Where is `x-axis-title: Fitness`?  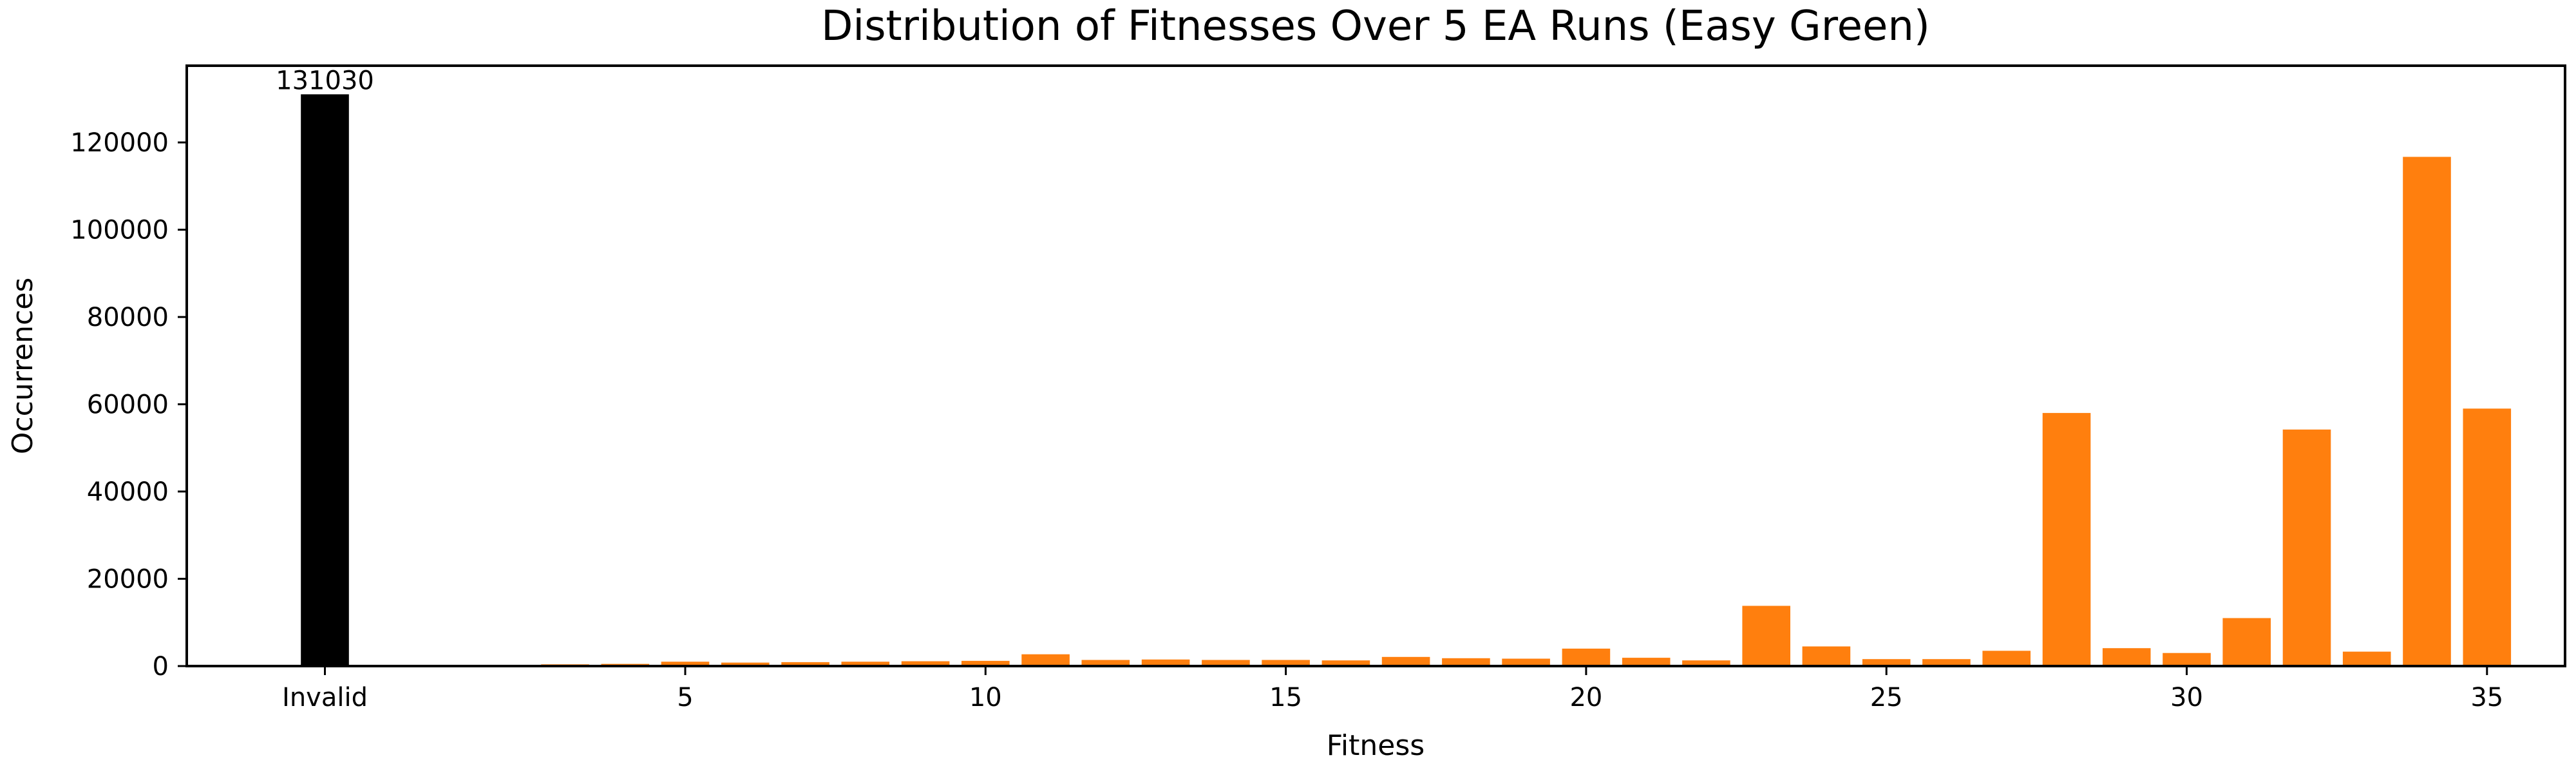
x-axis-title: Fitness is located at coordinates (1376, 745).